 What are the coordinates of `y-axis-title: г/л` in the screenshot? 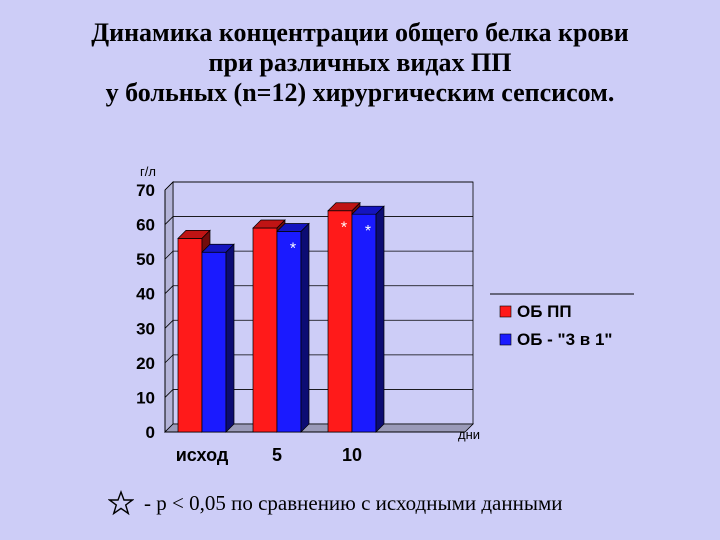 It's located at (148, 171).